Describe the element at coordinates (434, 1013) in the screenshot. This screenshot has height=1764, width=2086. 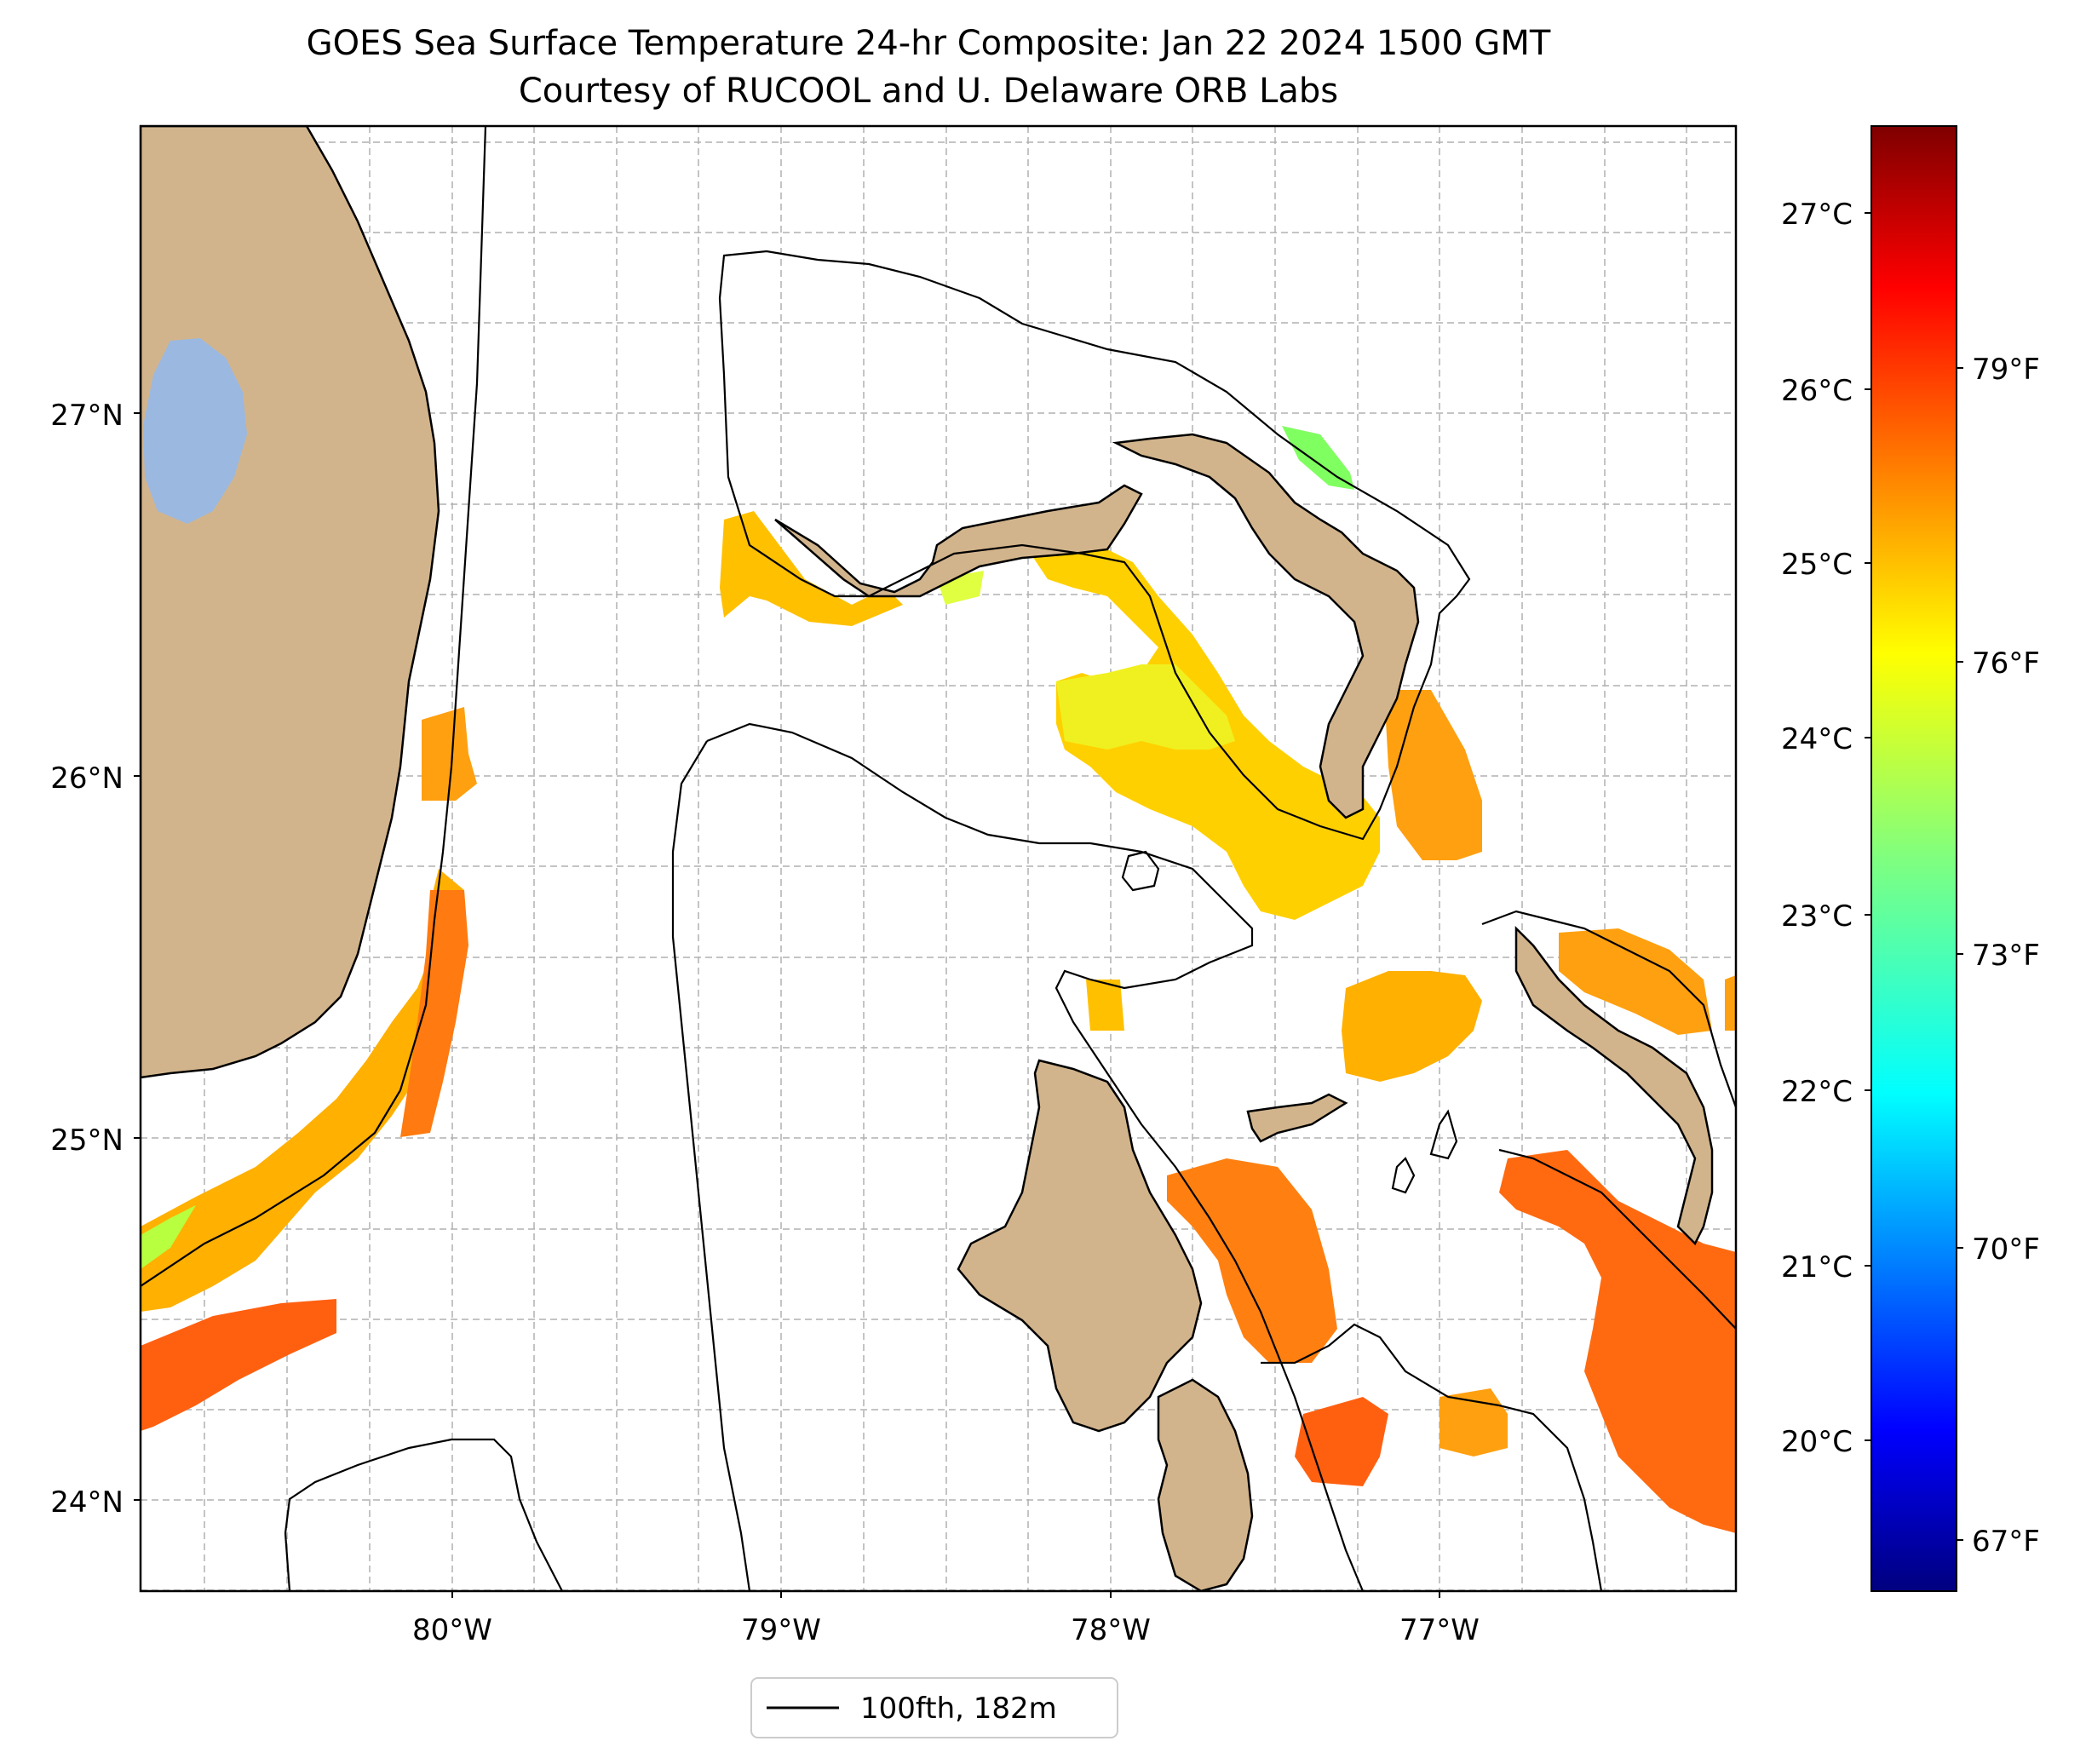
I see `sst-patch-florida-mid` at that location.